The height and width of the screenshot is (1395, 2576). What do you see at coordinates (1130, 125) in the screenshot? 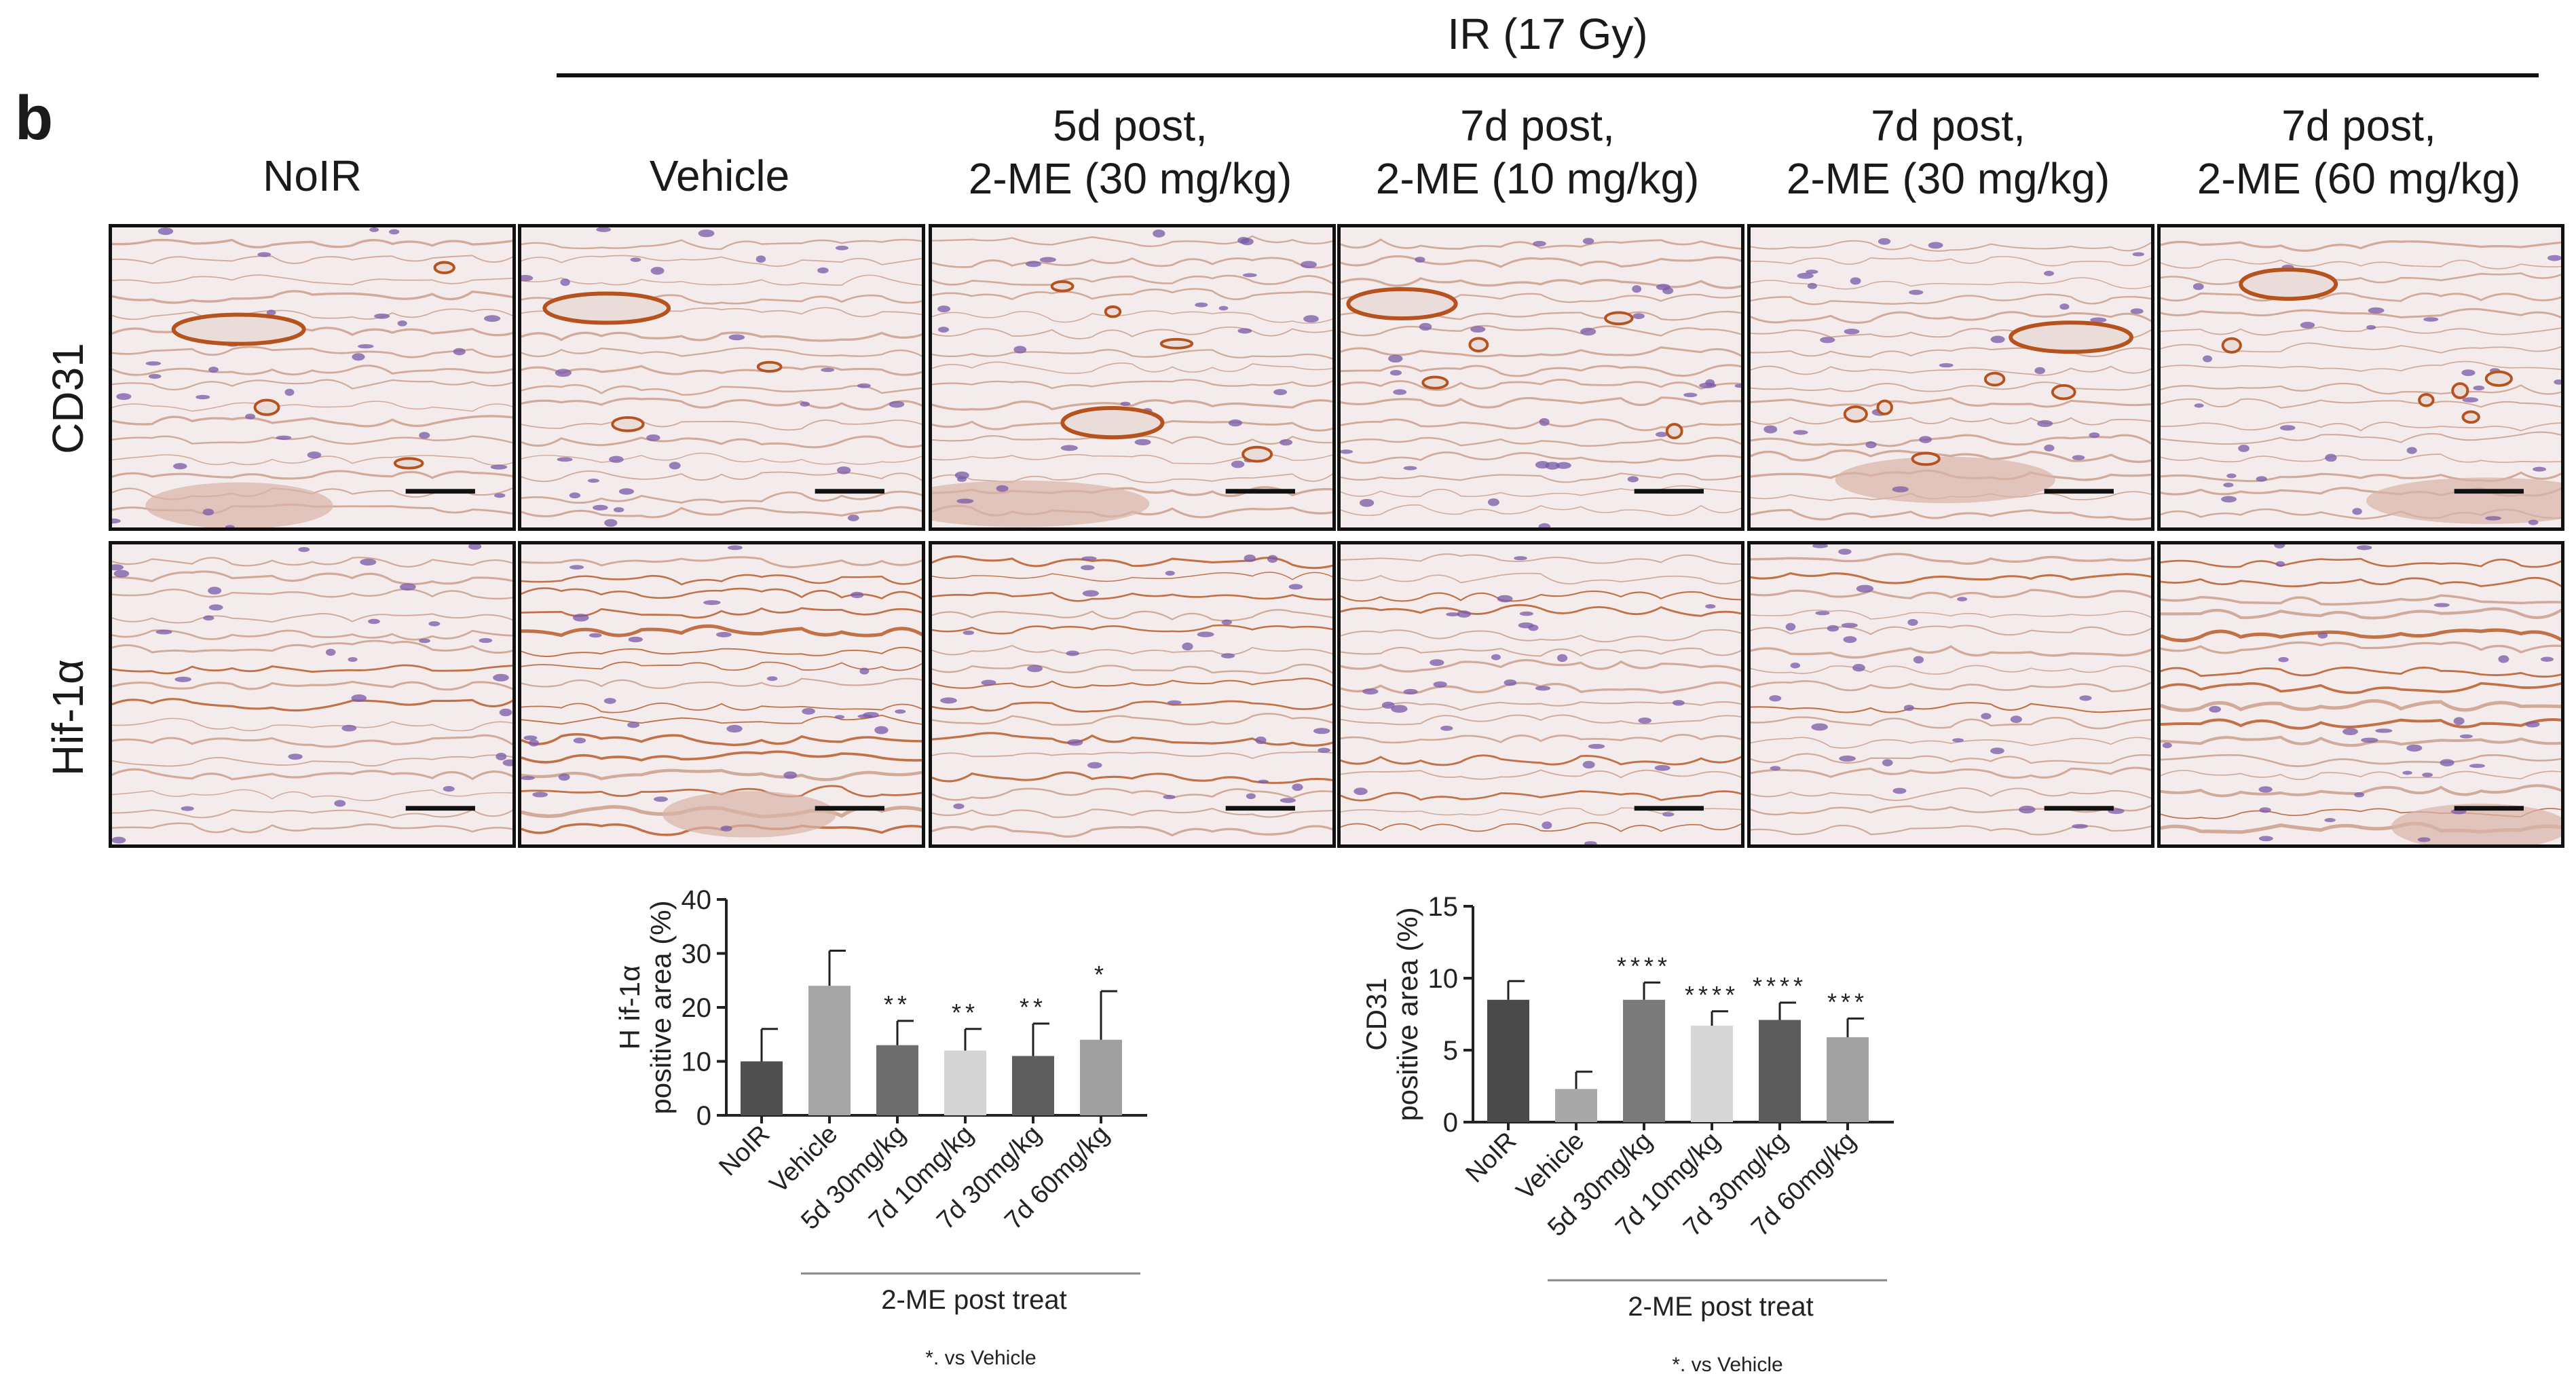
I see `column-title-line1: 5d post,` at bounding box center [1130, 125].